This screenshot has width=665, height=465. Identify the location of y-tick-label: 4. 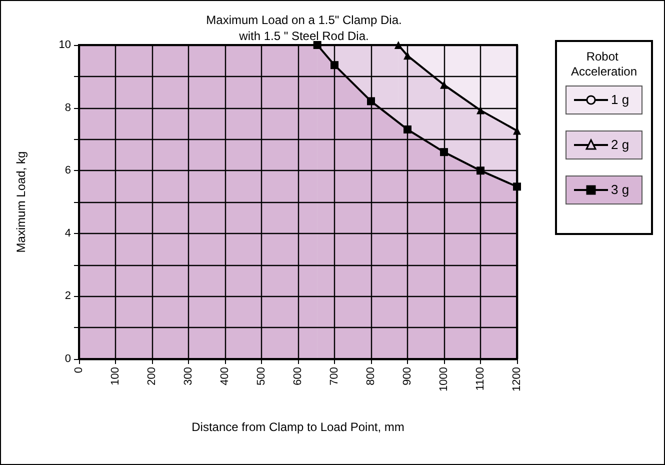
(67, 233).